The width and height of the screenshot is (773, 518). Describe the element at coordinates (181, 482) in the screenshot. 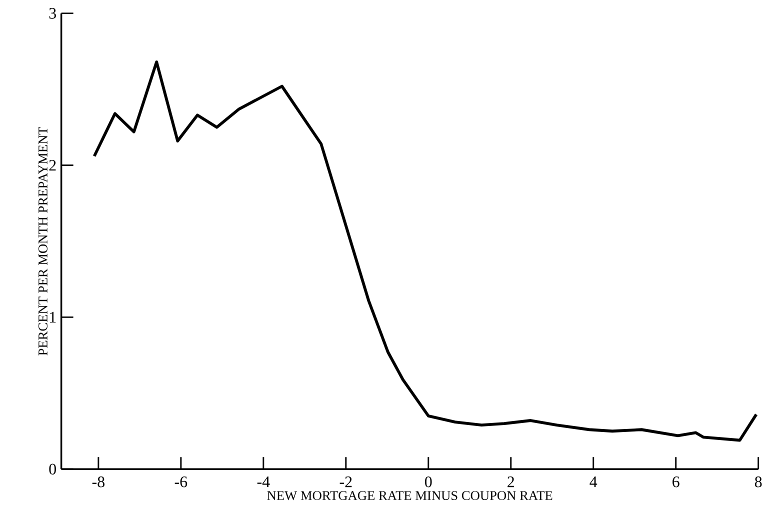

I see `x-tick-label: -6` at that location.